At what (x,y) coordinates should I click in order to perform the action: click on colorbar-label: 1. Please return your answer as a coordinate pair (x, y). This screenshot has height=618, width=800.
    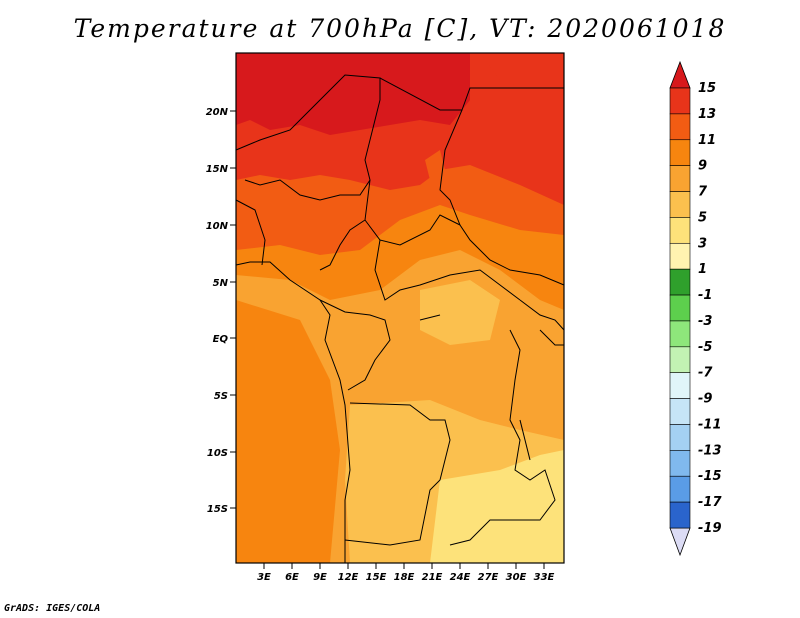
    Looking at the image, I should click on (702, 269).